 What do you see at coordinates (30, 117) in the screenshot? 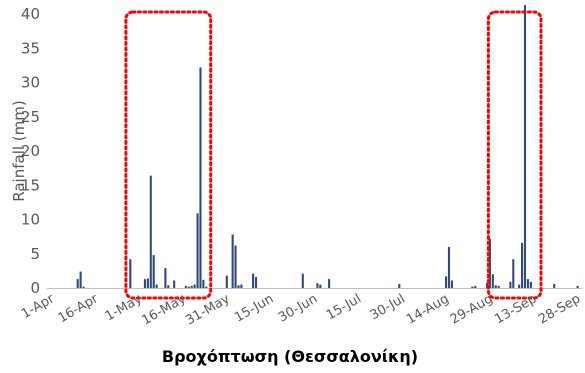
I see `y-tick-label: 25` at bounding box center [30, 117].